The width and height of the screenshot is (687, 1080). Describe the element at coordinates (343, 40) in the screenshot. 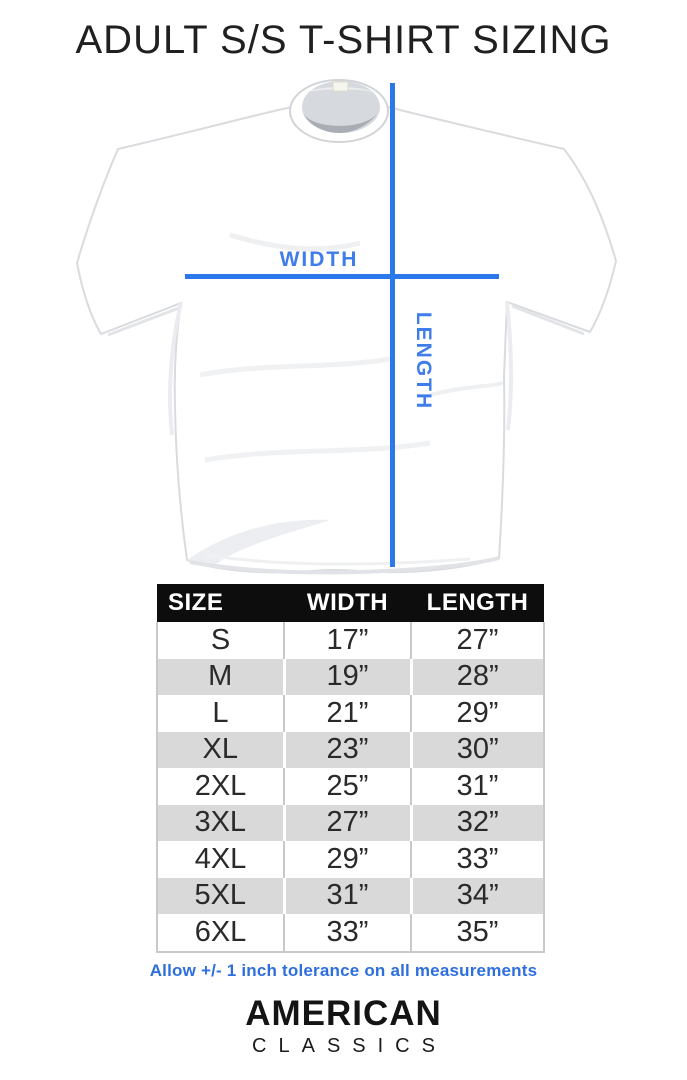

I see `page-title: ADULT S/S T-SHIRT SIZING` at that location.